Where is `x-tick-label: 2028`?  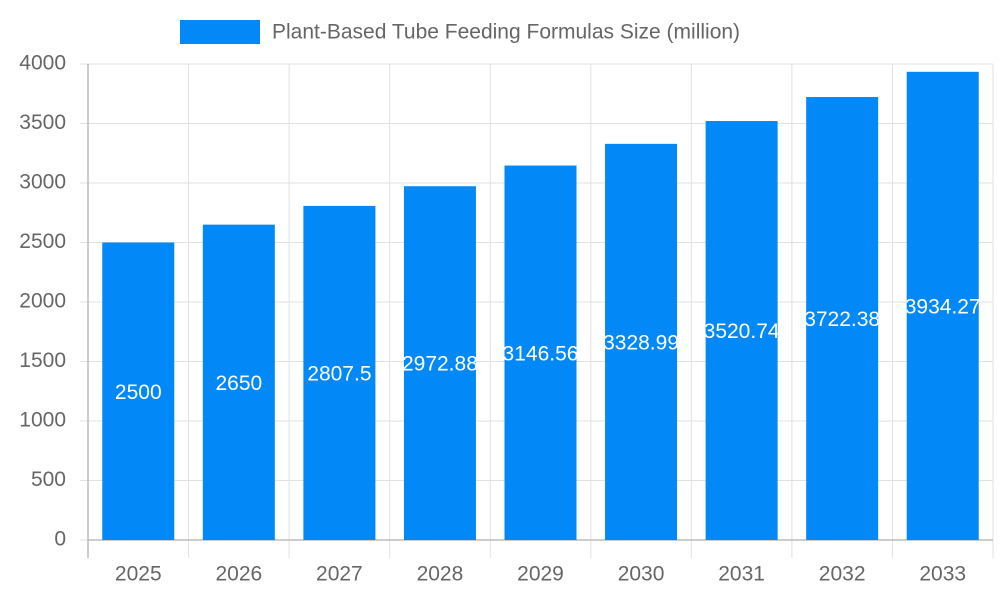 x-tick-label: 2028 is located at coordinates (440, 574).